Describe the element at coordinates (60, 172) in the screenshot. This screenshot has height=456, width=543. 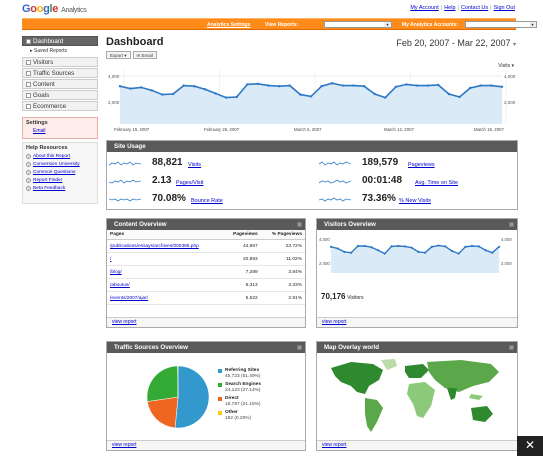
I see `help-link-common-questions: ? Common Questions` at that location.